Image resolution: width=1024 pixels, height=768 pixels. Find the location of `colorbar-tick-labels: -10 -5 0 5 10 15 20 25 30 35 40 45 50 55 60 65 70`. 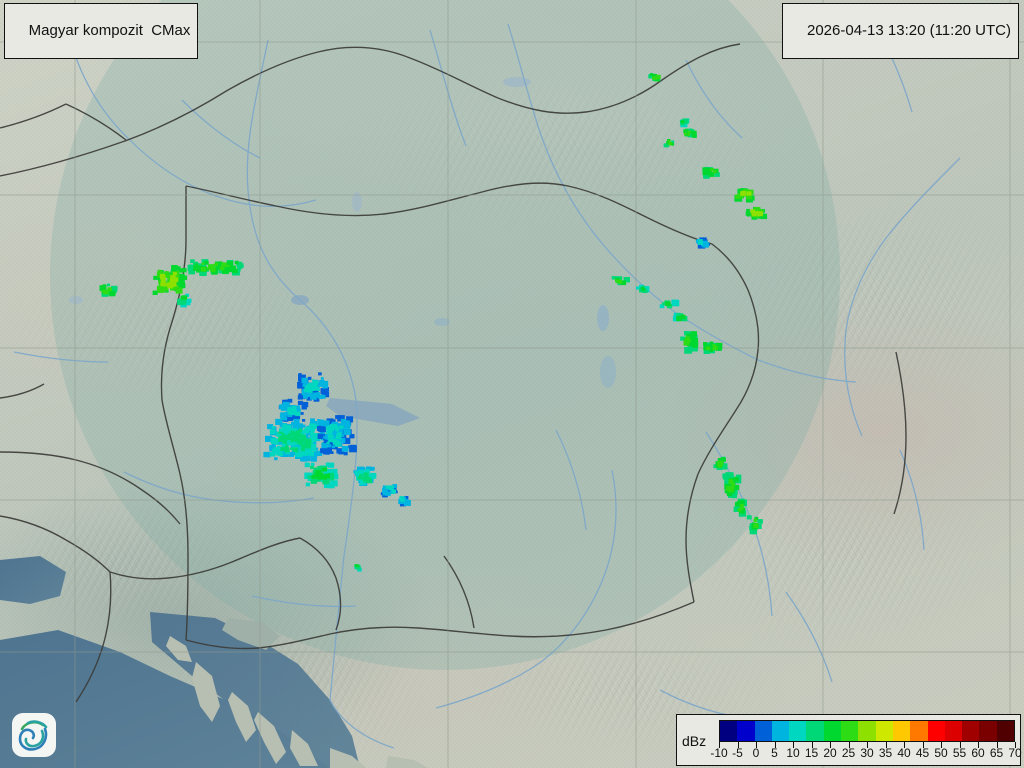

colorbar-tick-labels: -10 -5 0 5 10 15 20 25 30 35 40 45 50 55 60 65 70 is located at coordinates (865, 754).